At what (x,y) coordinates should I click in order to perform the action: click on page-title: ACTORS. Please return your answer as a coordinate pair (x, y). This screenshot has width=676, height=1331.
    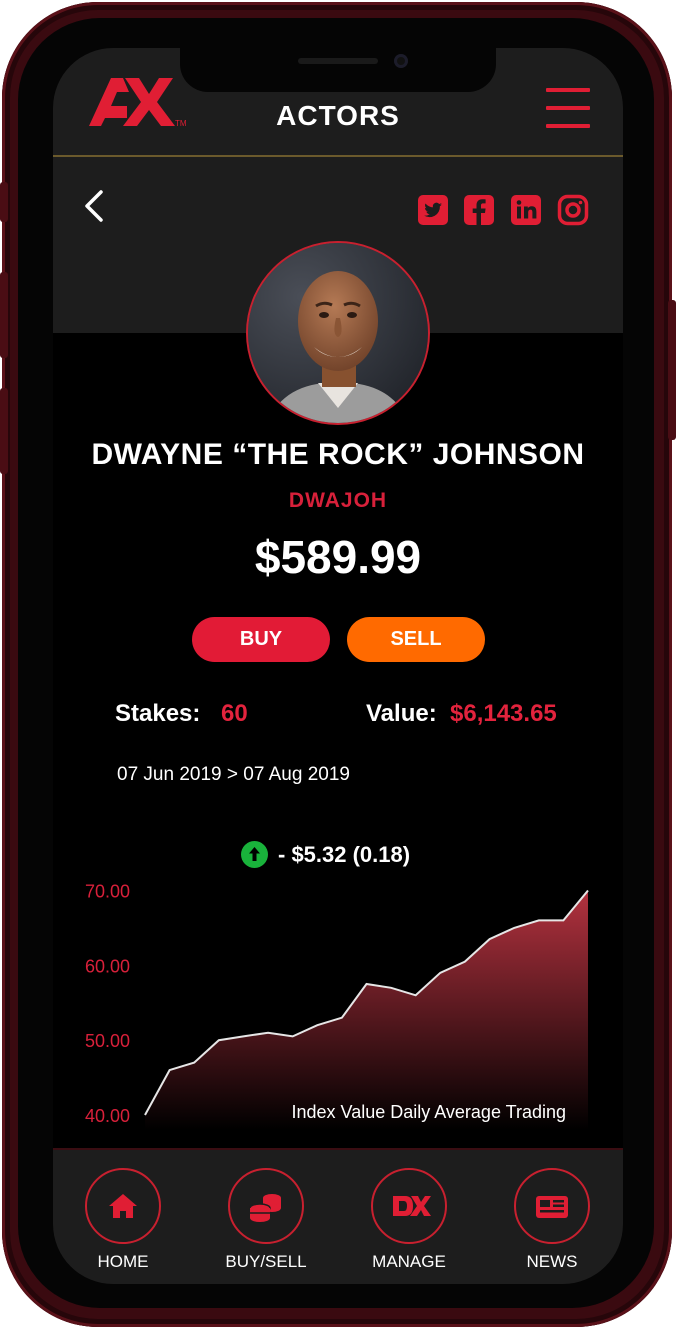
    Looking at the image, I should click on (338, 115).